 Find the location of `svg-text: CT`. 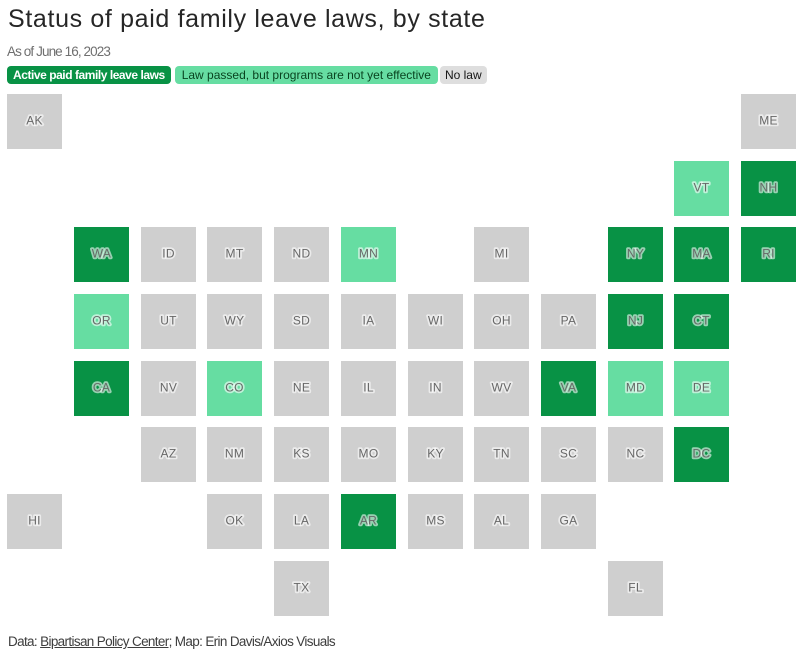

svg-text: CT is located at coordinates (701, 320).